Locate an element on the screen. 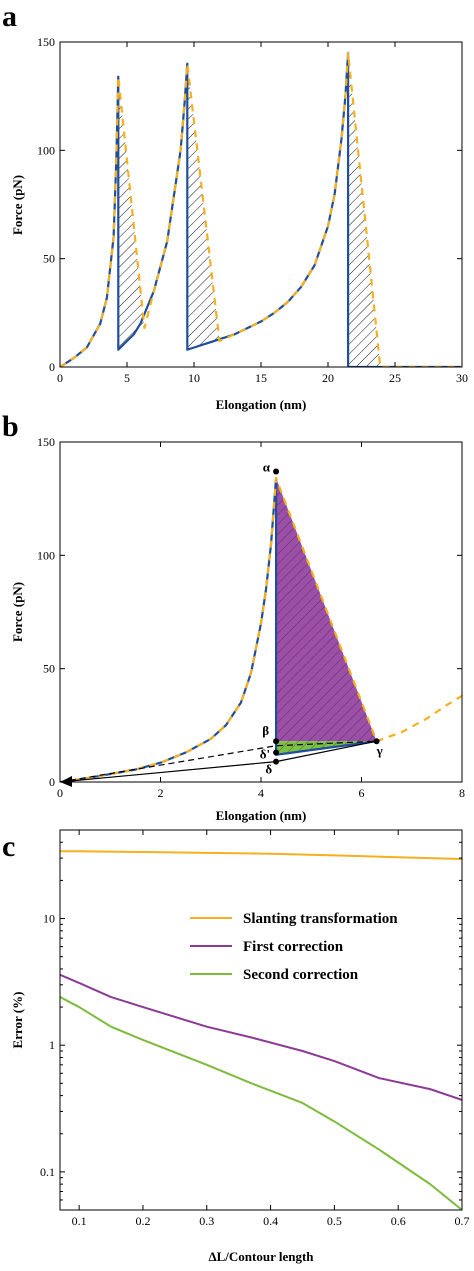 The width and height of the screenshot is (474, 1271). panel-b-x-tick-label: 6 is located at coordinates (362, 793).